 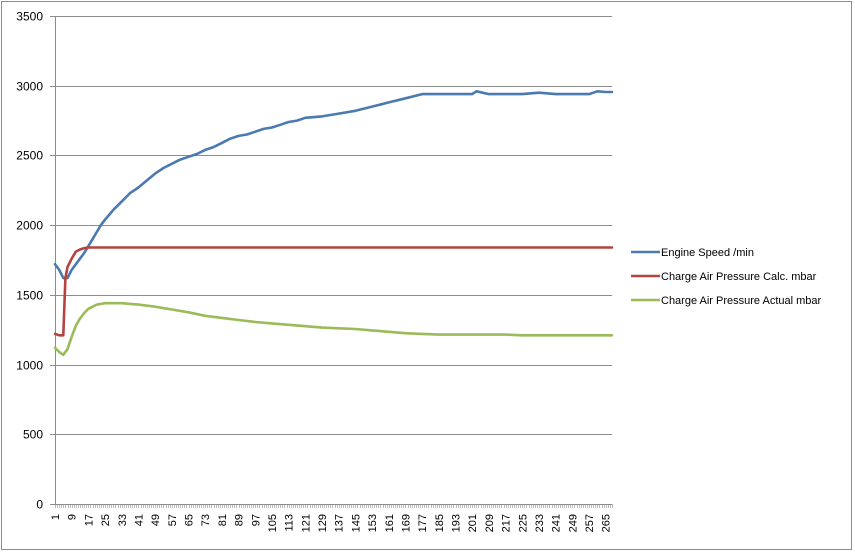 What do you see at coordinates (273, 523) in the screenshot?
I see `x-tick-label: 105` at bounding box center [273, 523].